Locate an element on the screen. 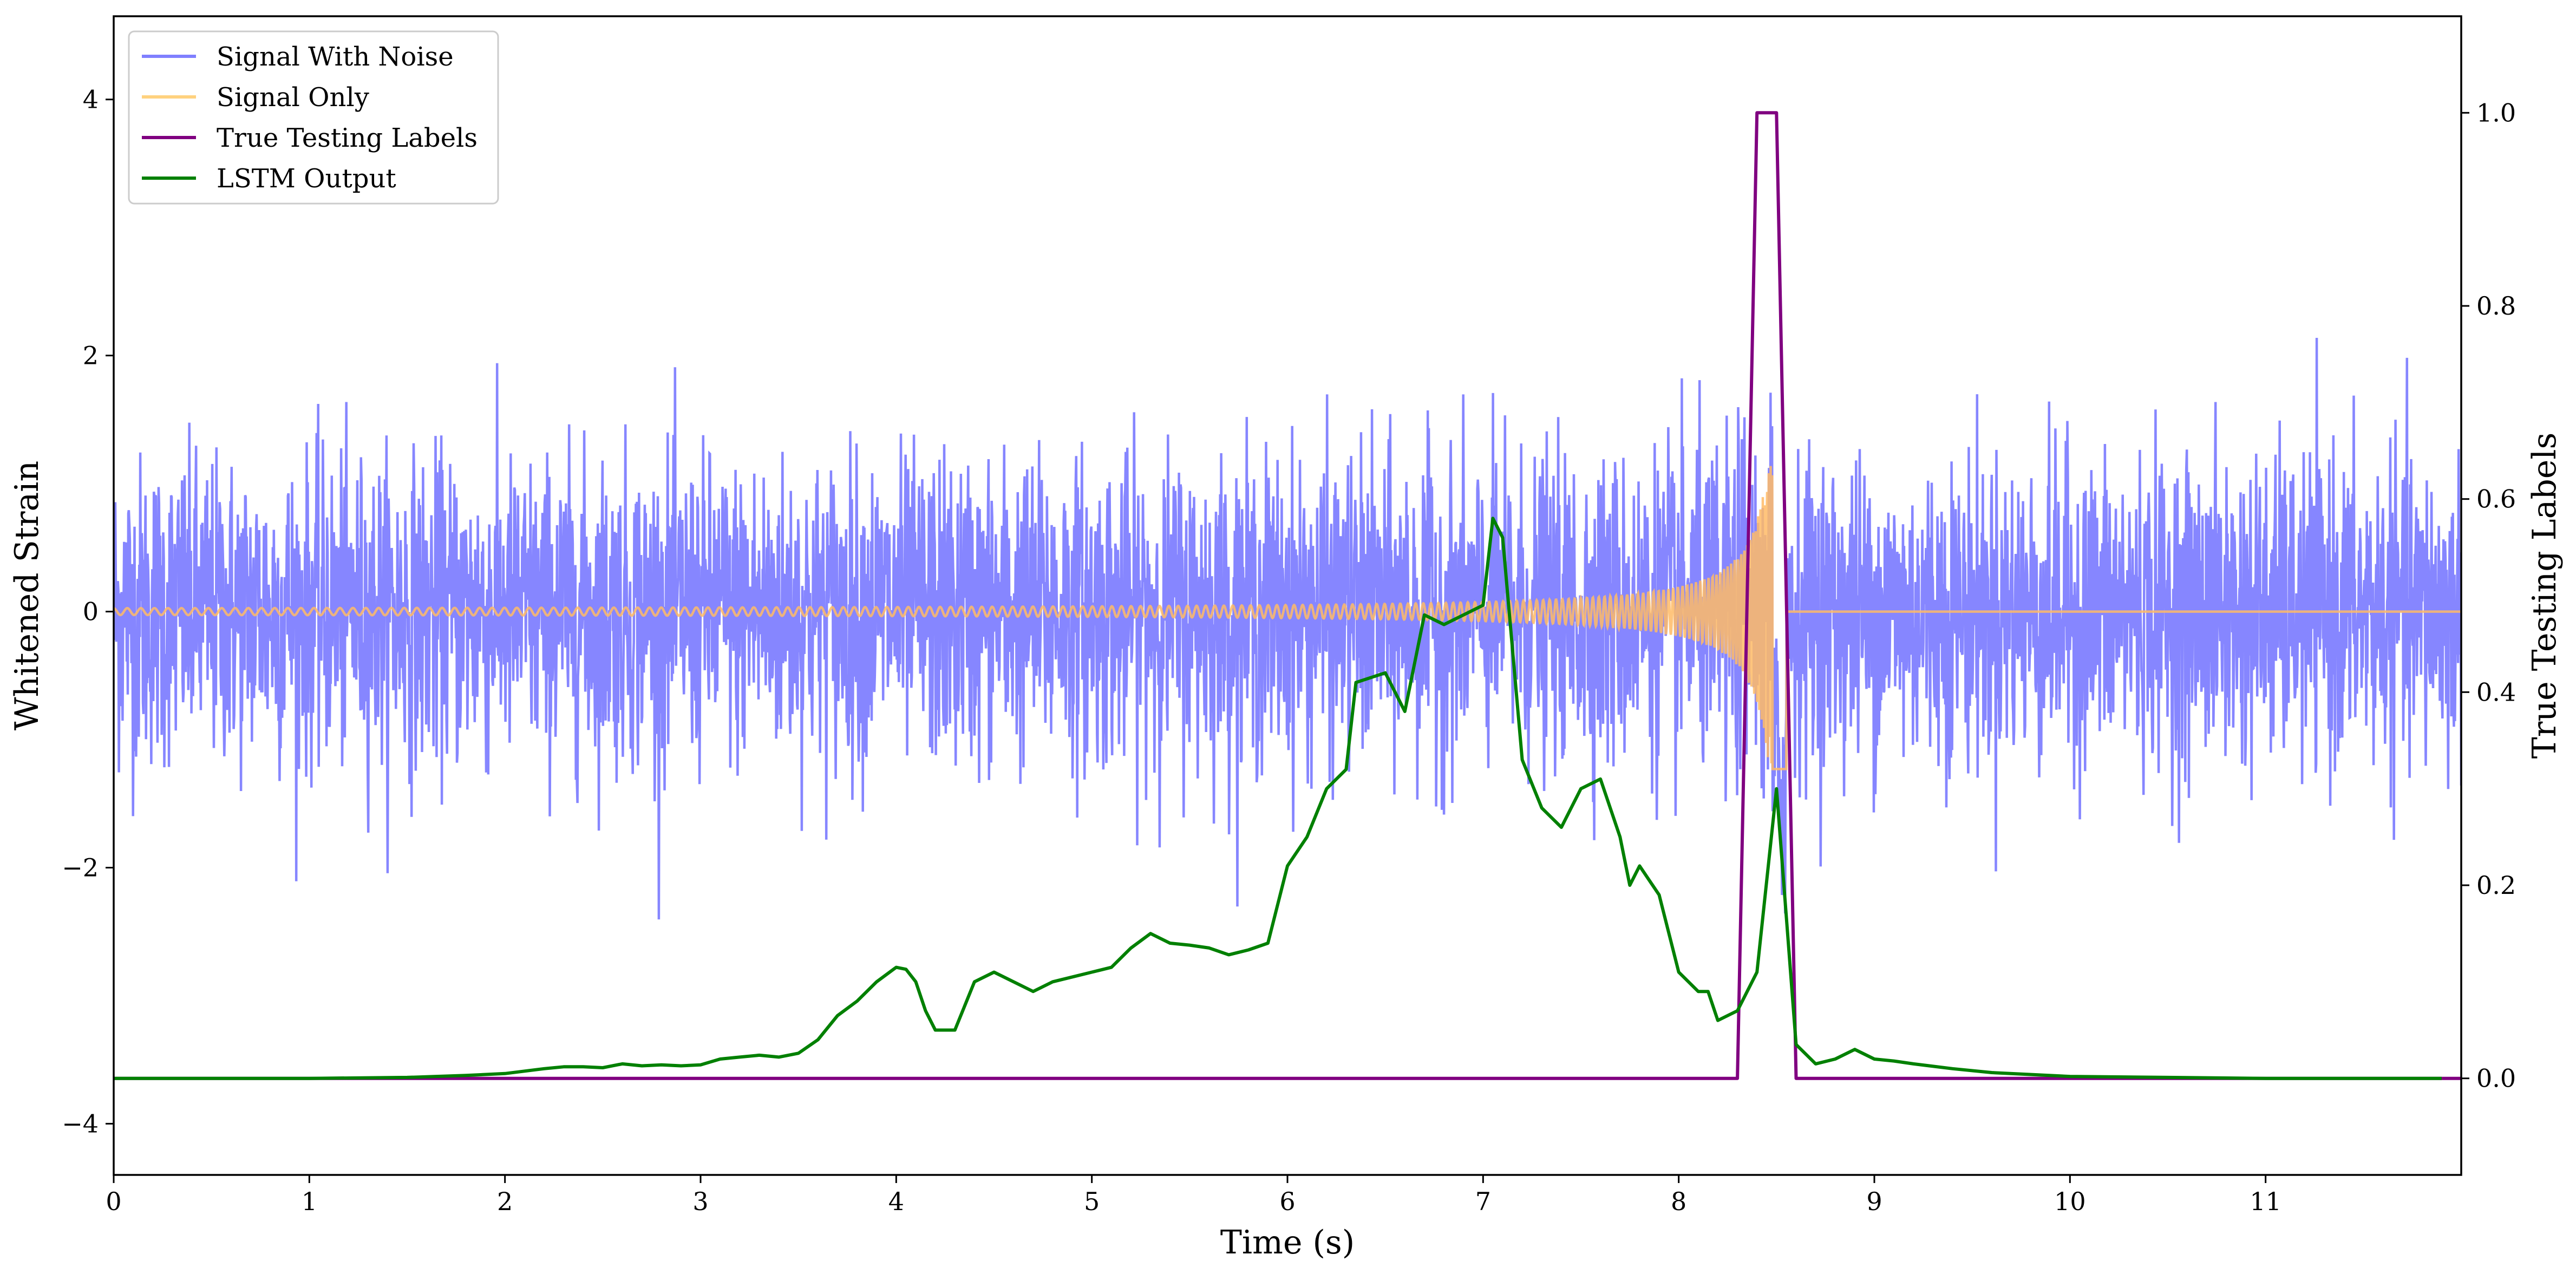 The image size is (2576, 1274). x-axis-label: Time (s) is located at coordinates (1288, 1243).